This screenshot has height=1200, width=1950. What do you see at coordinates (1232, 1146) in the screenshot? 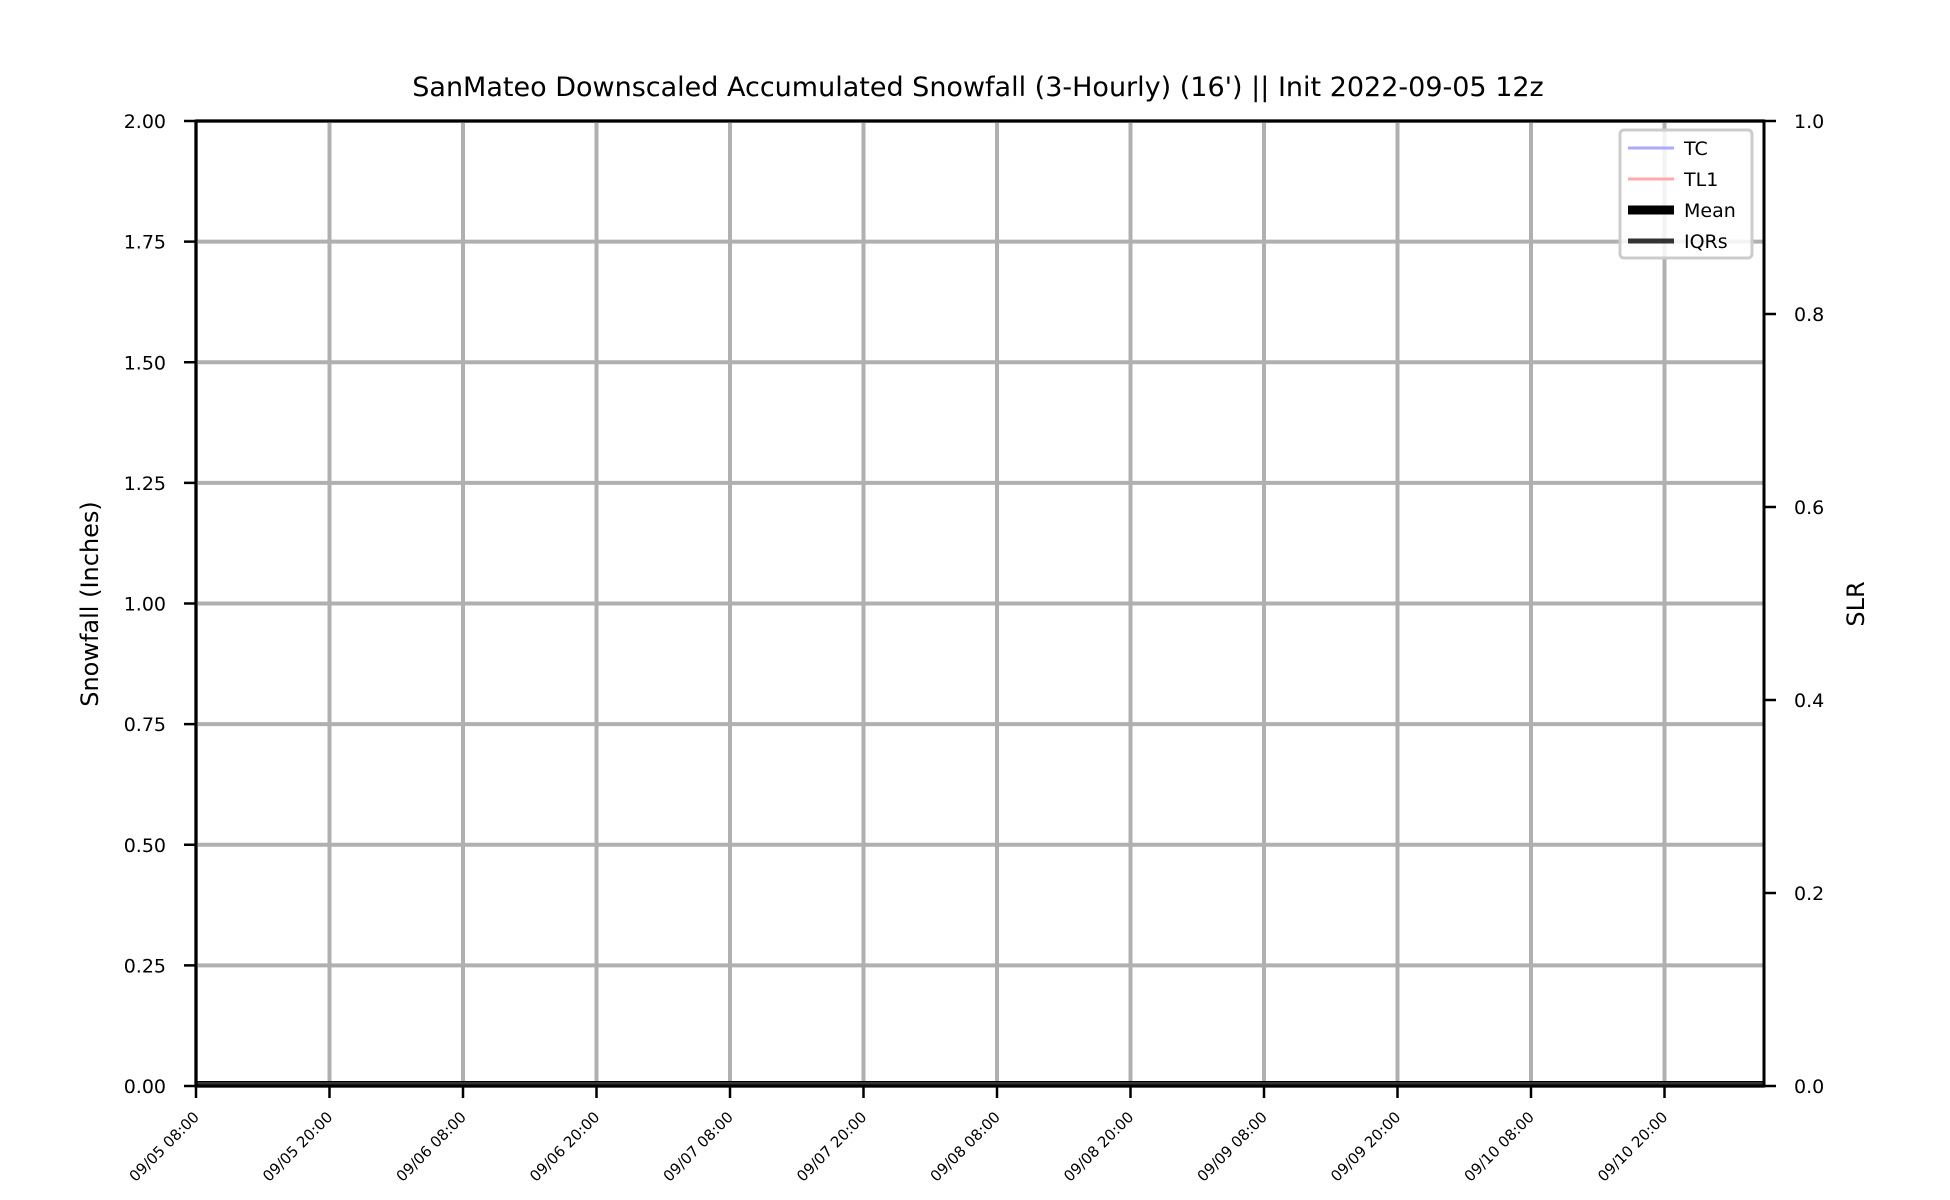
I see `x-tick-label: 09/09 08:00` at bounding box center [1232, 1146].